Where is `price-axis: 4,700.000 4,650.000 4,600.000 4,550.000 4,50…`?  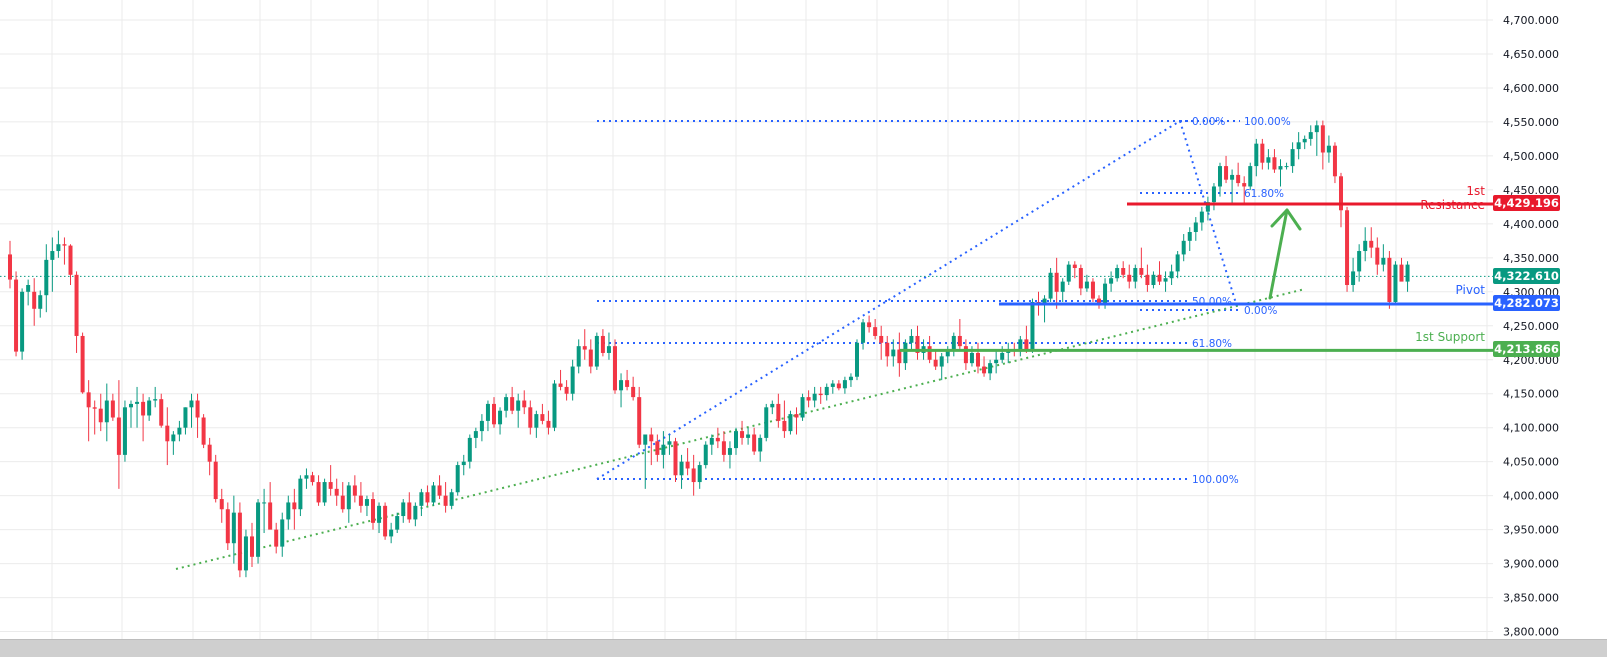
price-axis: 4,700.000 4,650.000 4,600.000 4,550.000 4,50… is located at coordinates (1550, 320).